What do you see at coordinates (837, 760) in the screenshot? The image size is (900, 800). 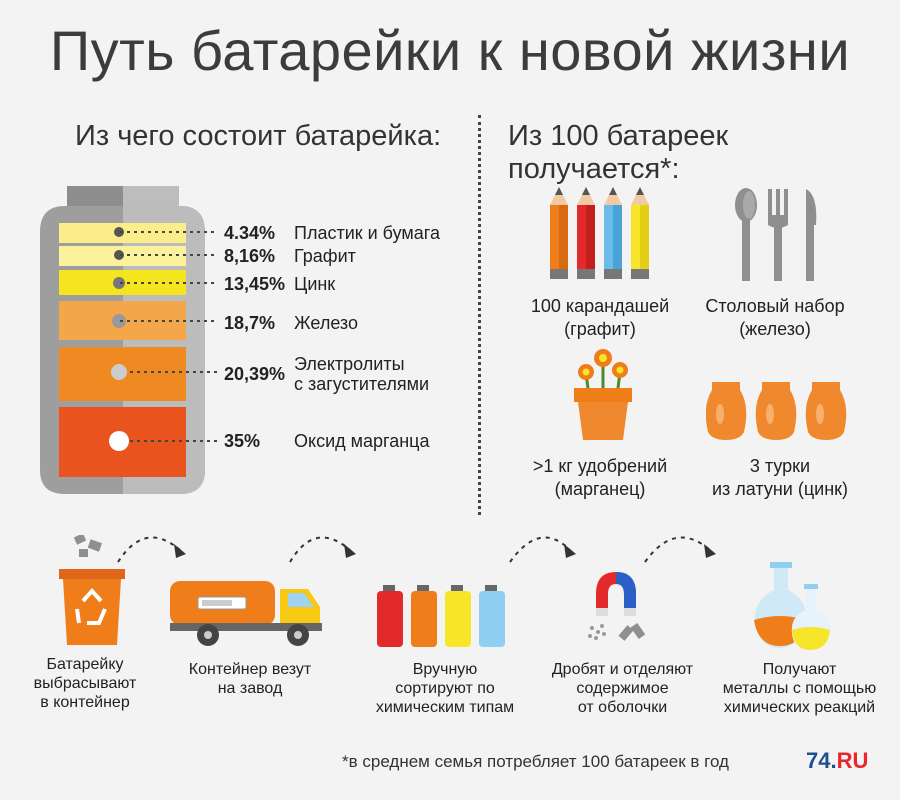 I see `brand-logo: 74.RU` at bounding box center [837, 760].